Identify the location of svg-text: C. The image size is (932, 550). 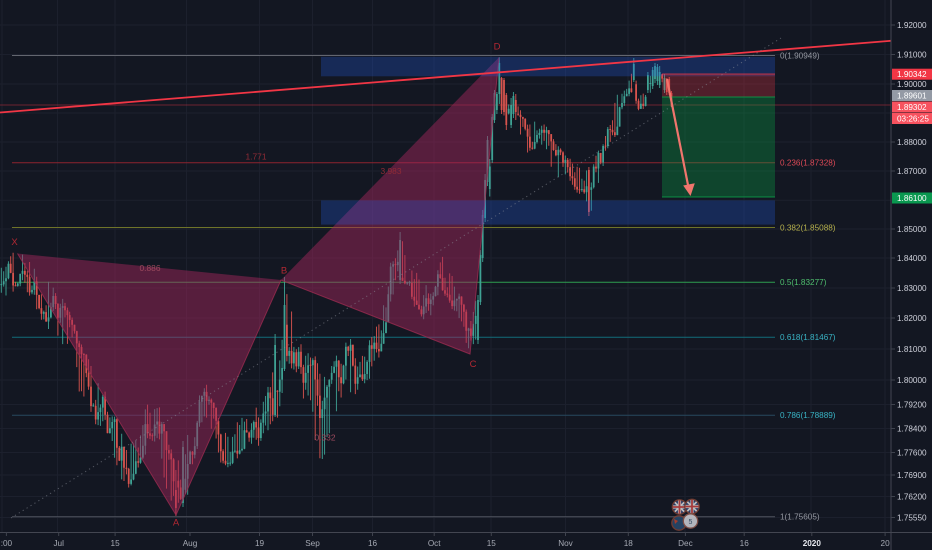
(473, 364).